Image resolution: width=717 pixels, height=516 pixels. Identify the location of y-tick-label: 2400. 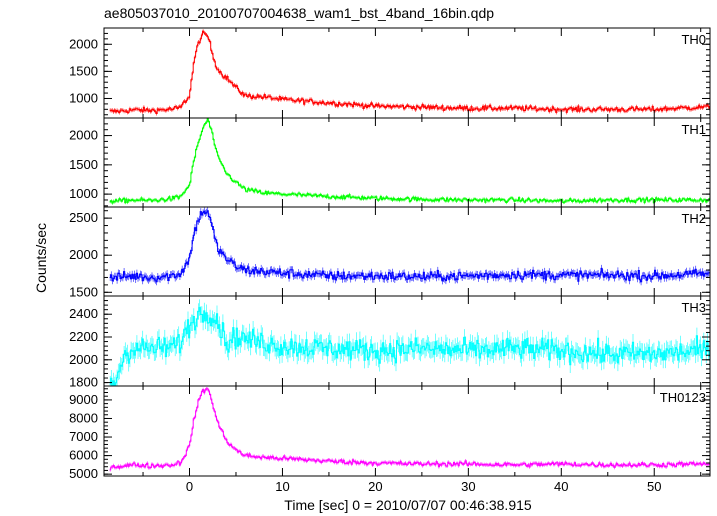
(83, 313).